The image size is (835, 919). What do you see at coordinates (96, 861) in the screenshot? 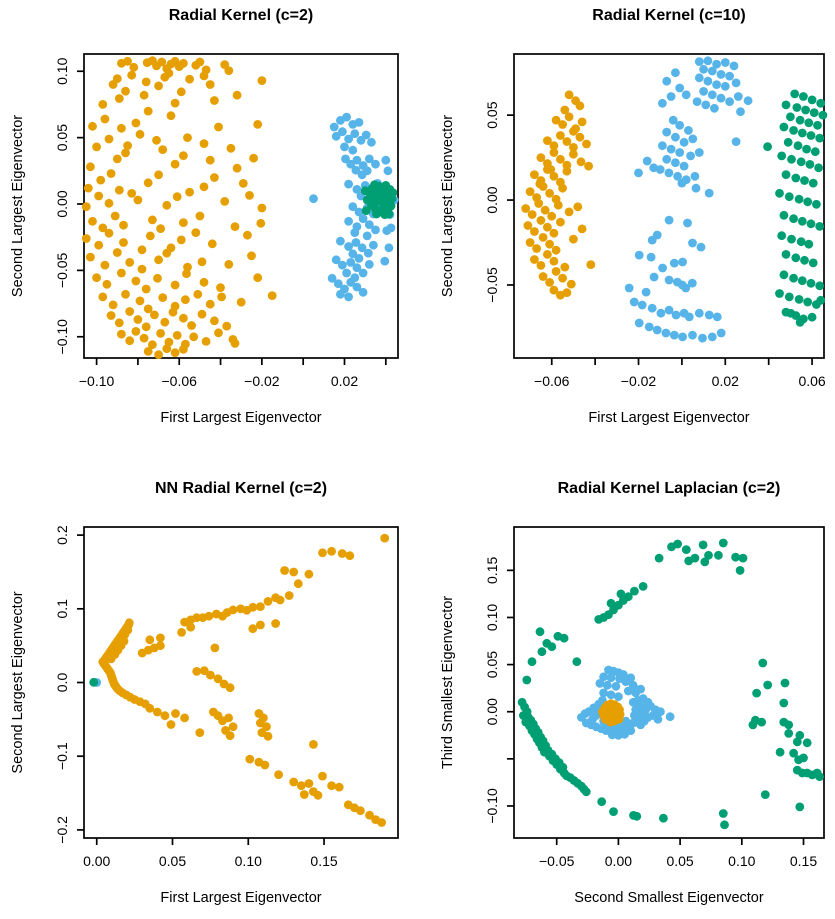
I see `x-tick-label: 0.00` at bounding box center [96, 861].